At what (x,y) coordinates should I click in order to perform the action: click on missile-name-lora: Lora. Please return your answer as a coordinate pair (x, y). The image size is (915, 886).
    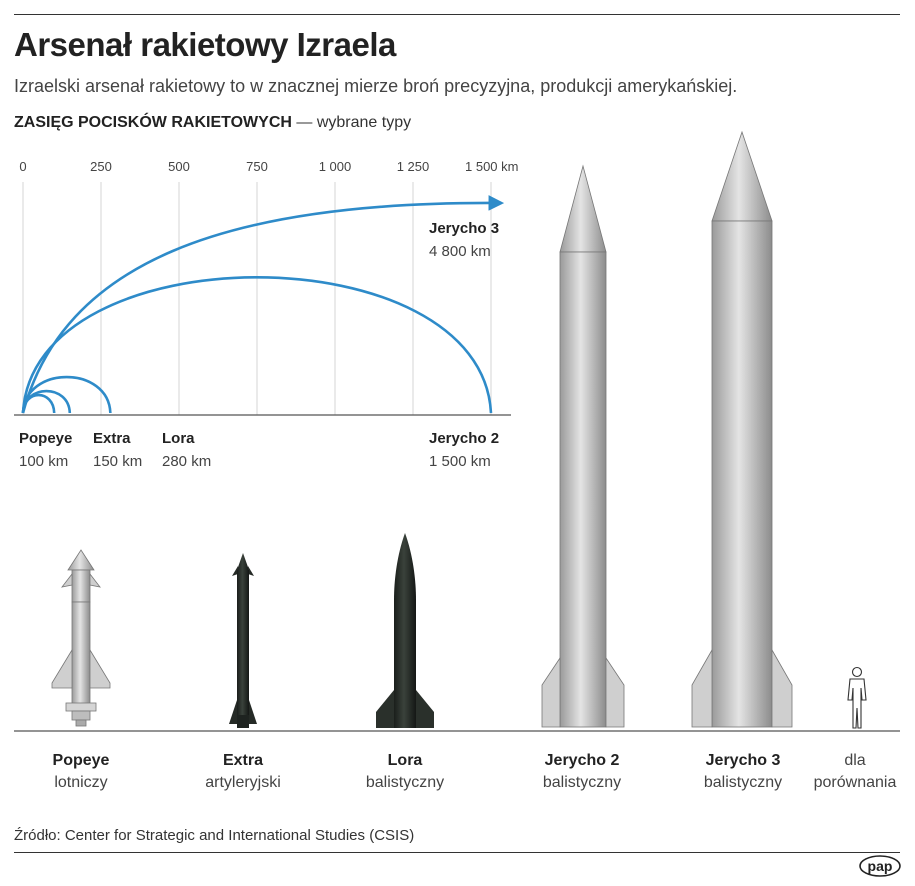
    Looking at the image, I should click on (405, 760).